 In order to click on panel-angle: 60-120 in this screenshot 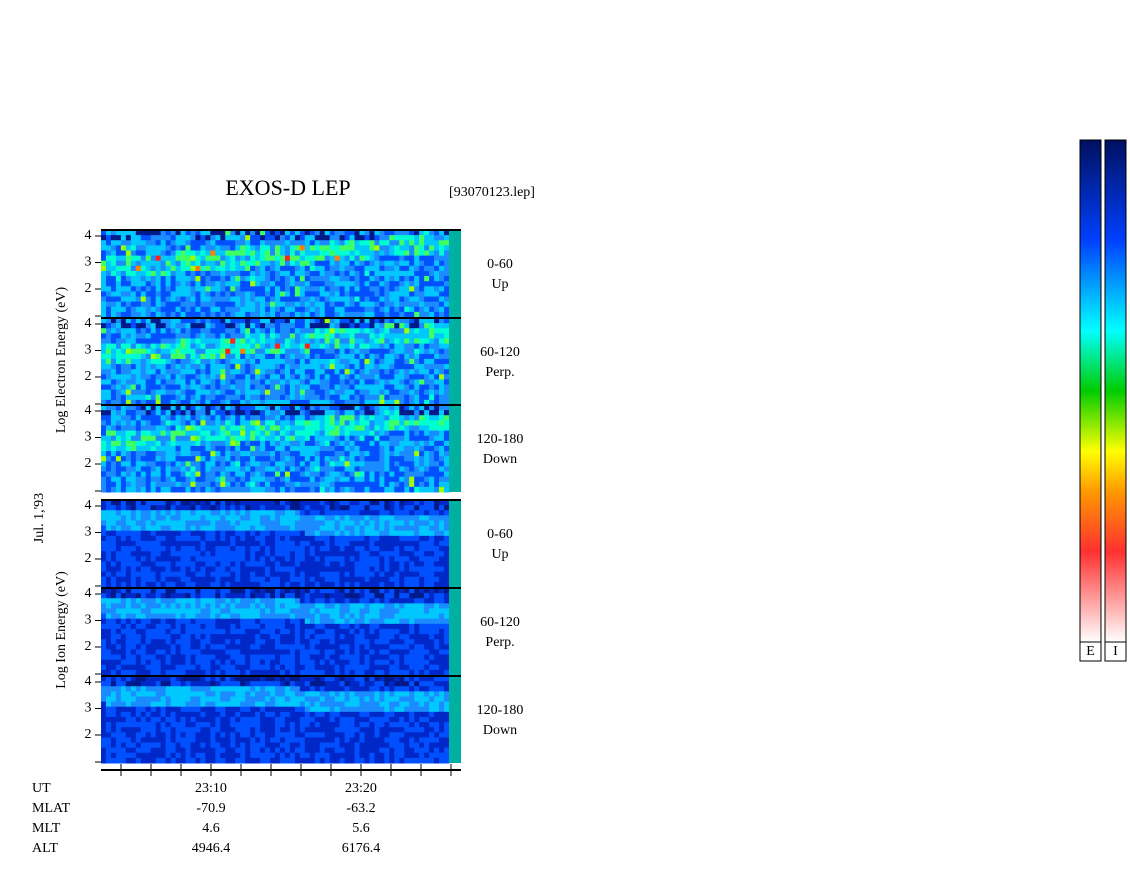, I will do `click(500, 352)`.